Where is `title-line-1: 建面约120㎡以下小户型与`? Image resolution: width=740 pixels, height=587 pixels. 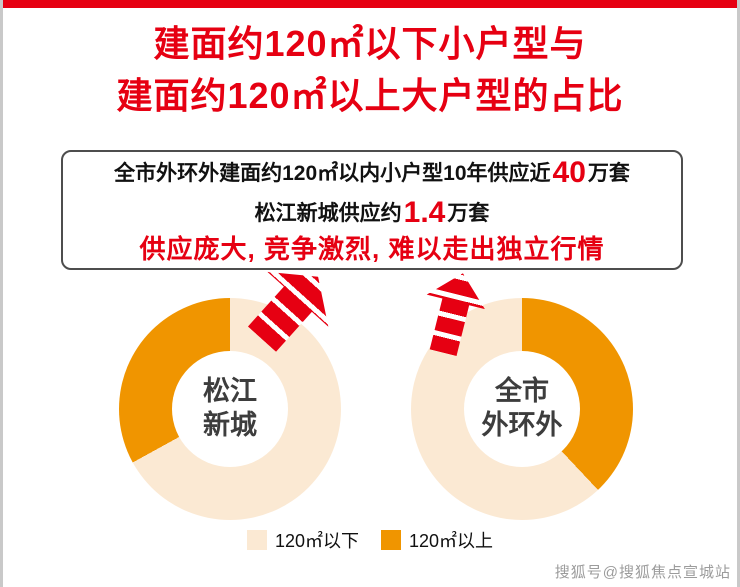 title-line-1: 建面约120㎡以下小户型与 is located at coordinates (370, 43).